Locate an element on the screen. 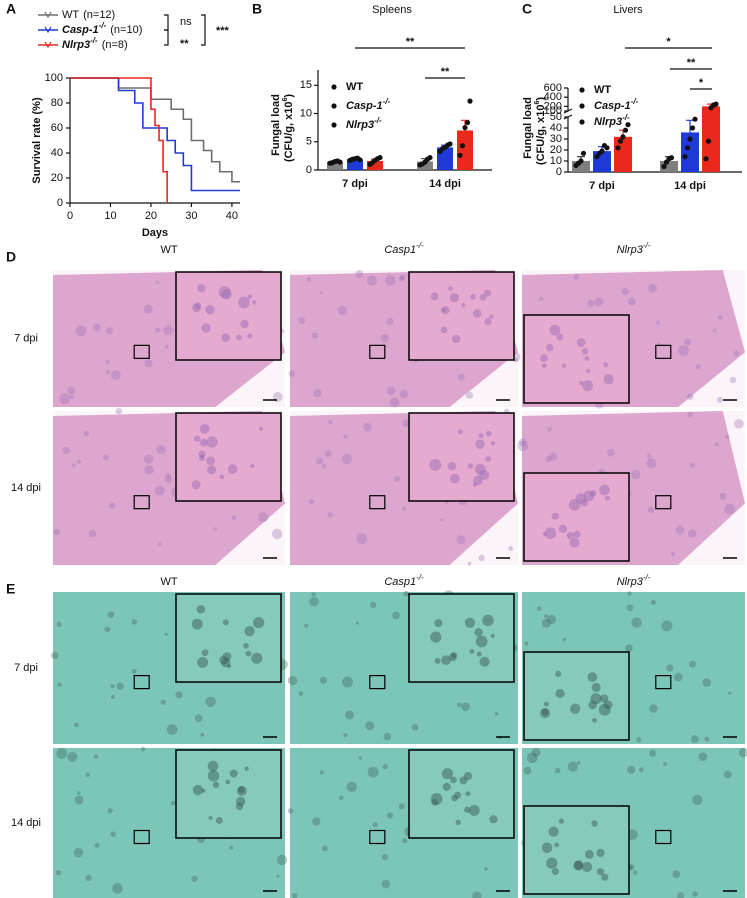 The height and width of the screenshot is (898, 747). y-tick-label: 0 is located at coordinates (309, 170).